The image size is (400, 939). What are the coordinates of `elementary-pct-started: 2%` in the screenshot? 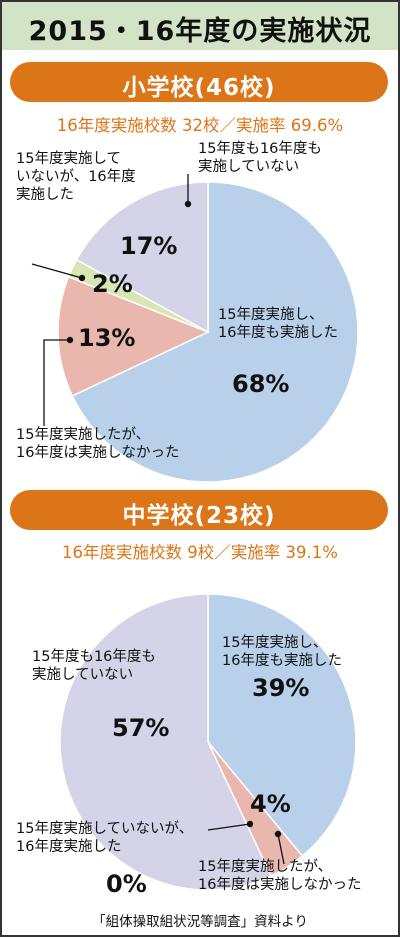 It's located at (112, 284).